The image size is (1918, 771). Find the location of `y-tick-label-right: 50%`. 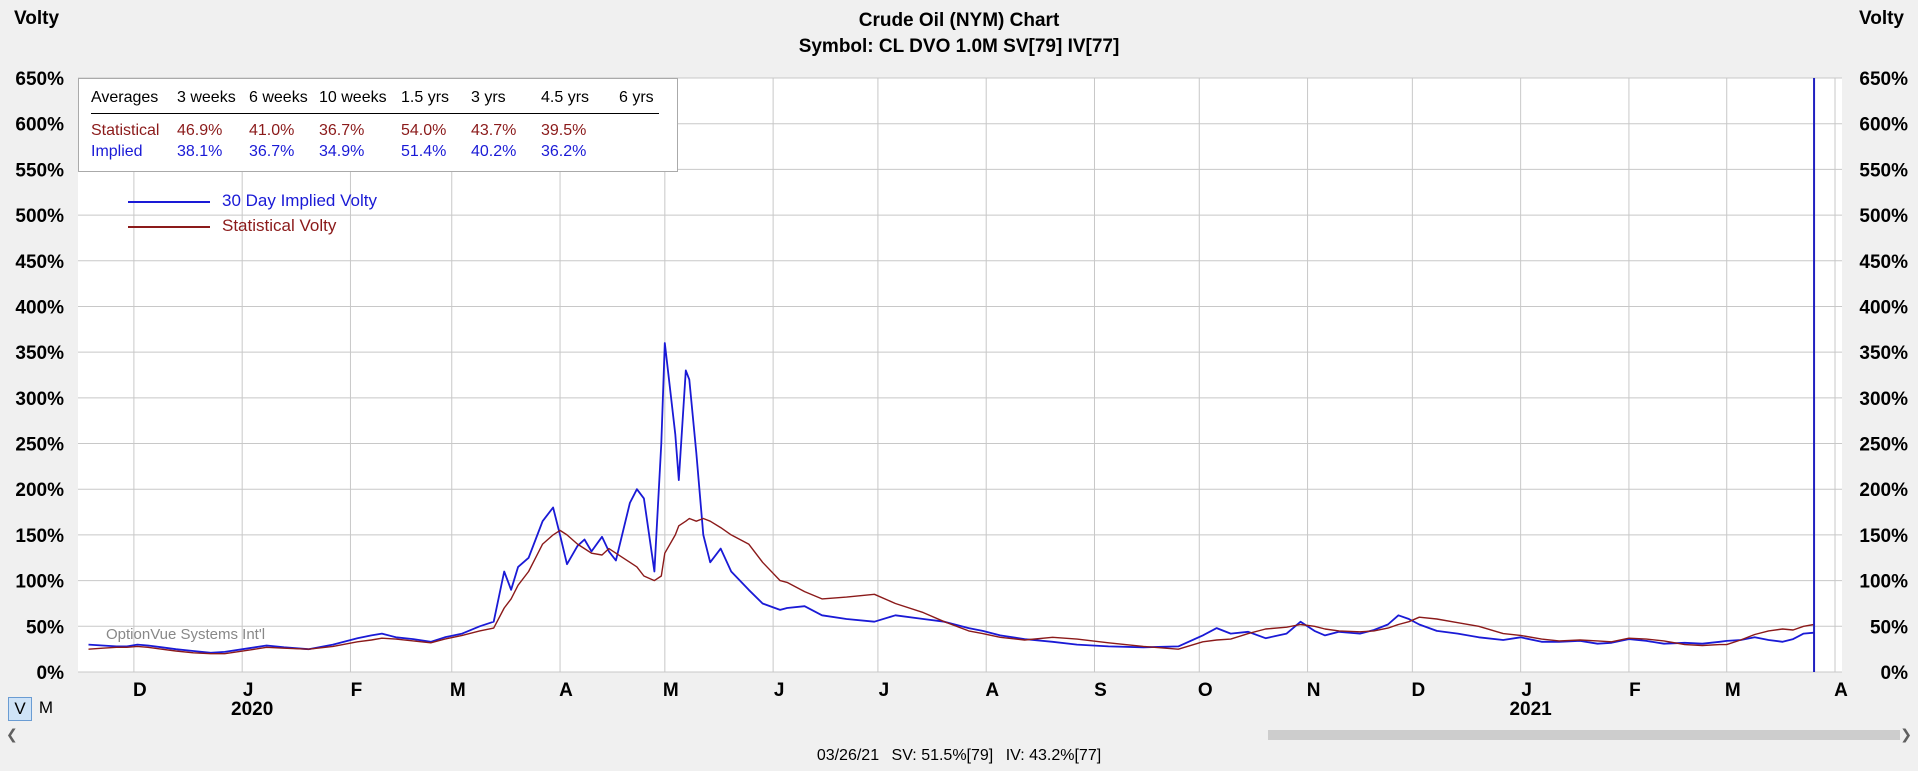

y-tick-label-right: 50% is located at coordinates (1889, 627).